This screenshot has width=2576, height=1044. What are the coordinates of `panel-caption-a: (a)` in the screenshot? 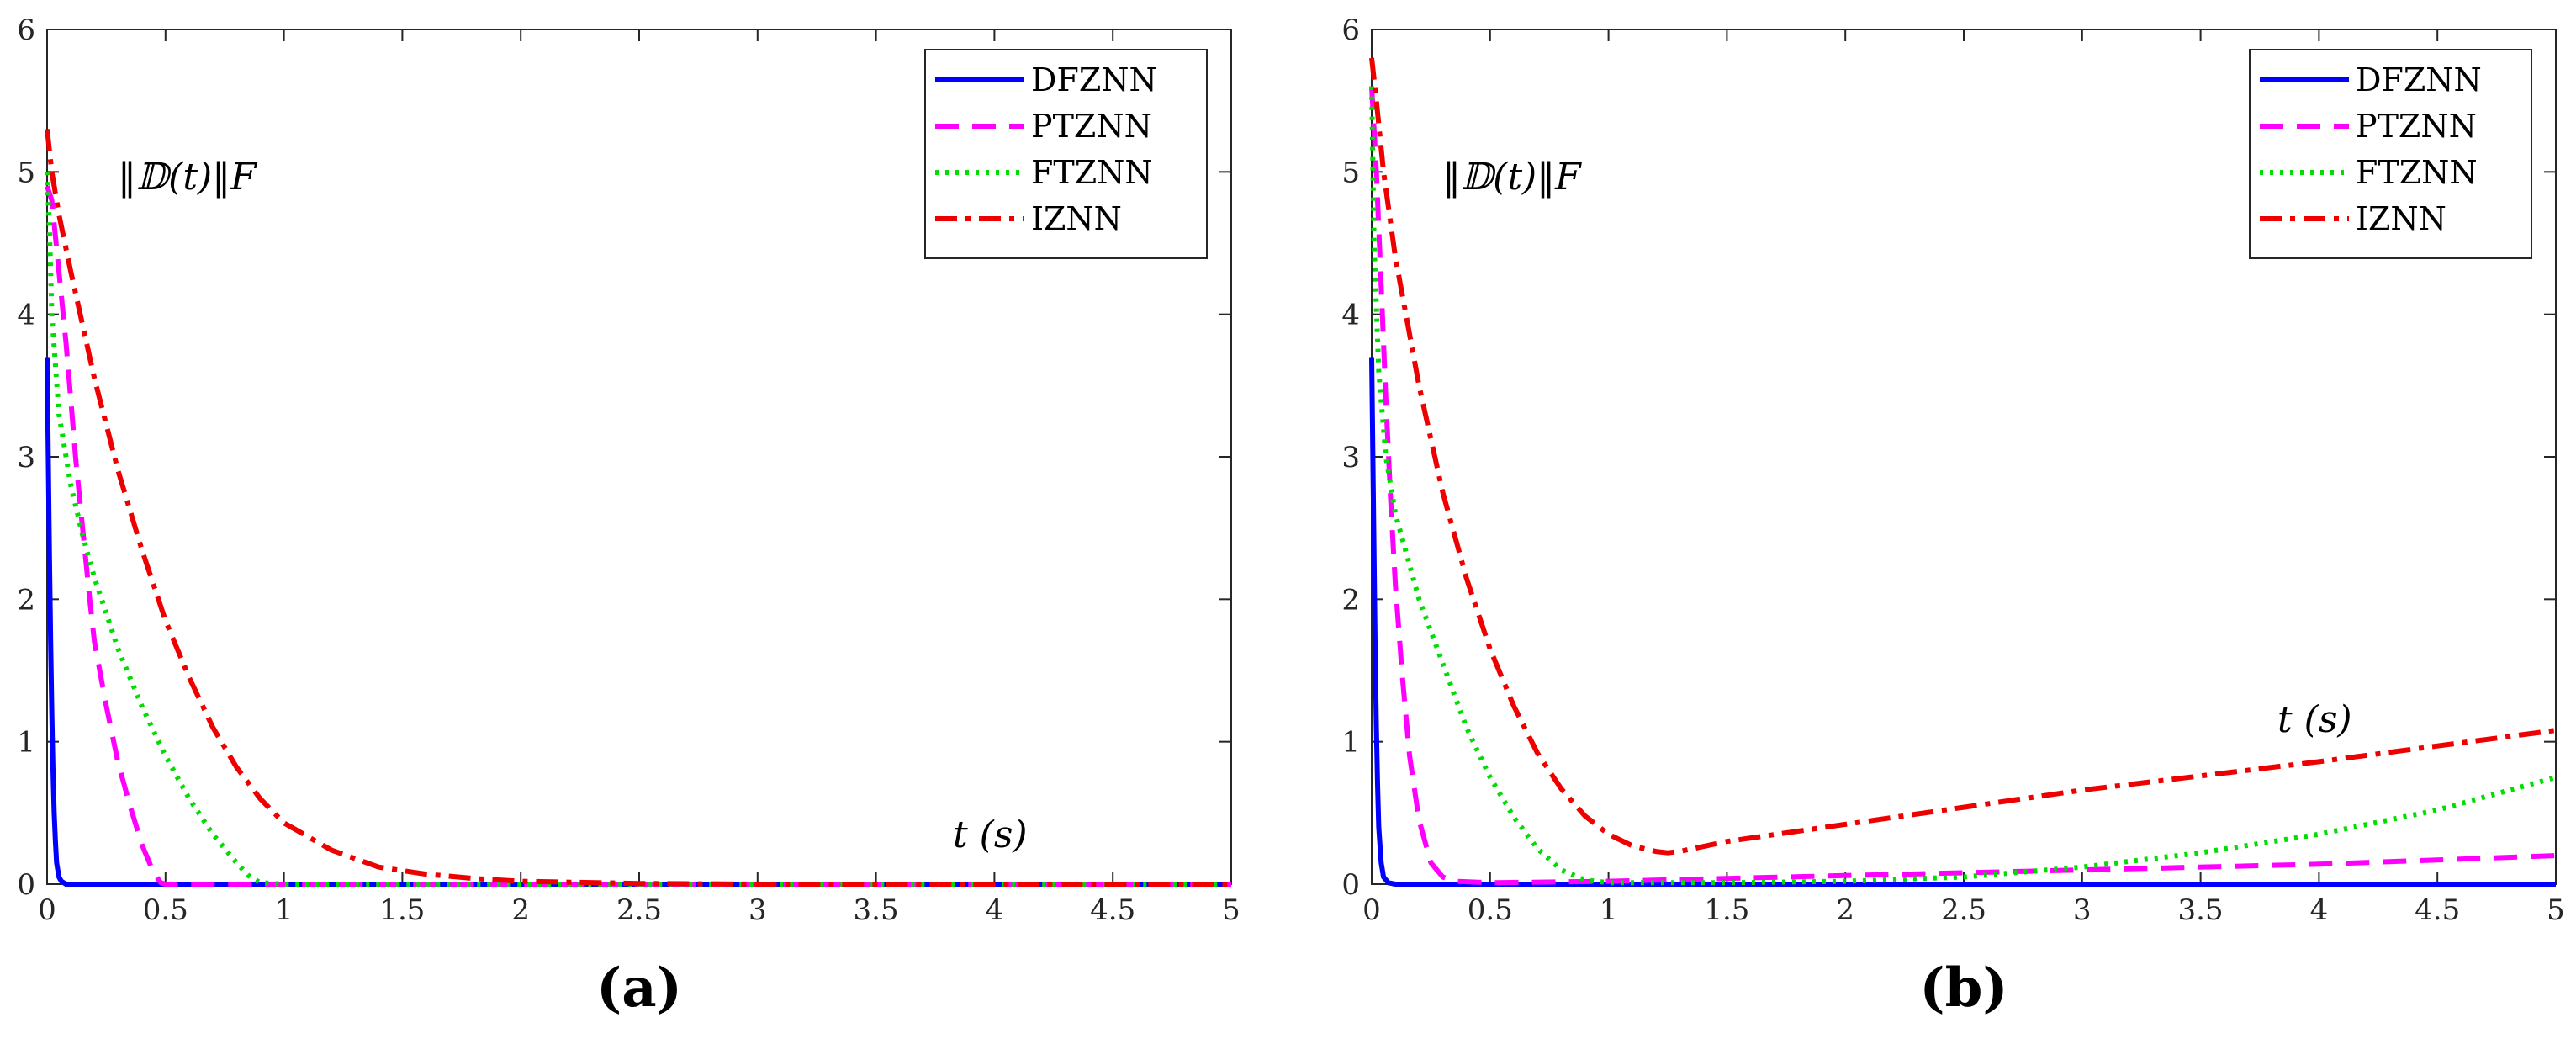 It's located at (639, 988).